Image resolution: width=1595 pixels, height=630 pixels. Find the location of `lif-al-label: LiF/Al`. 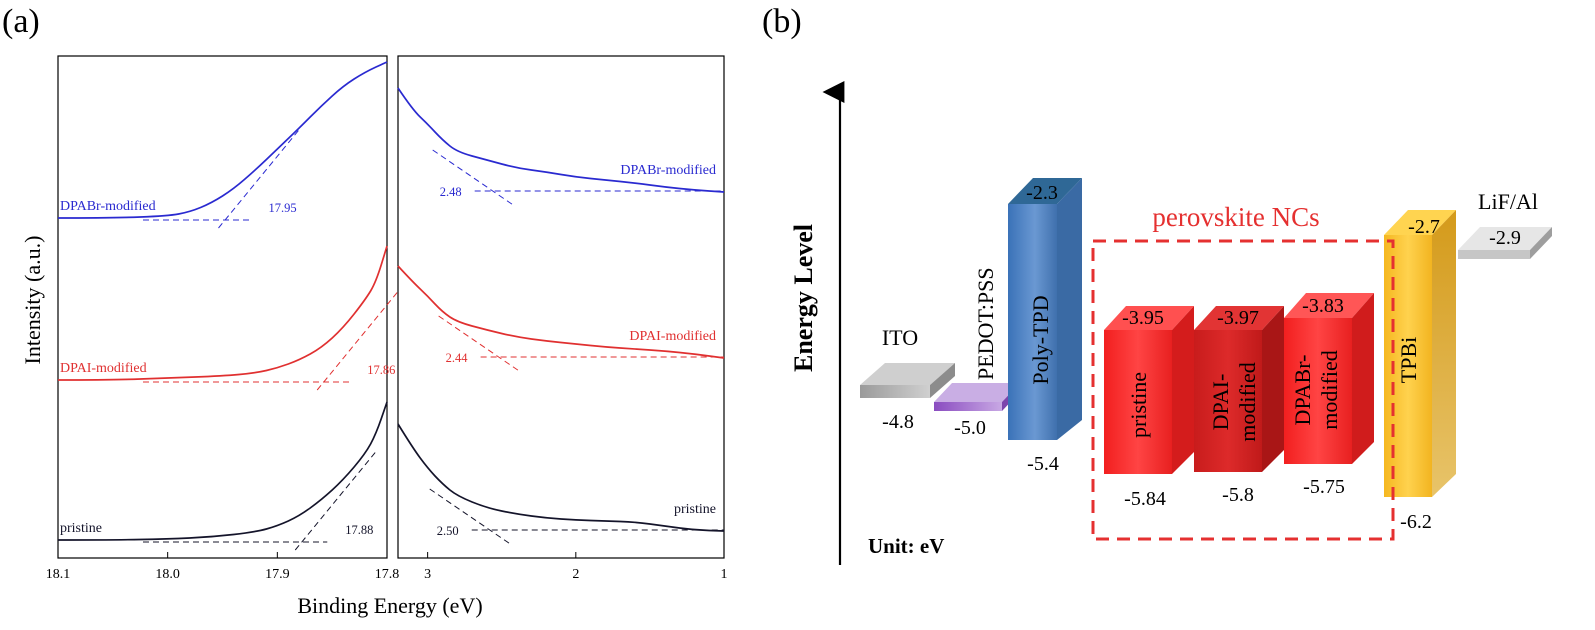

lif-al-label: LiF/Al is located at coordinates (1508, 201).